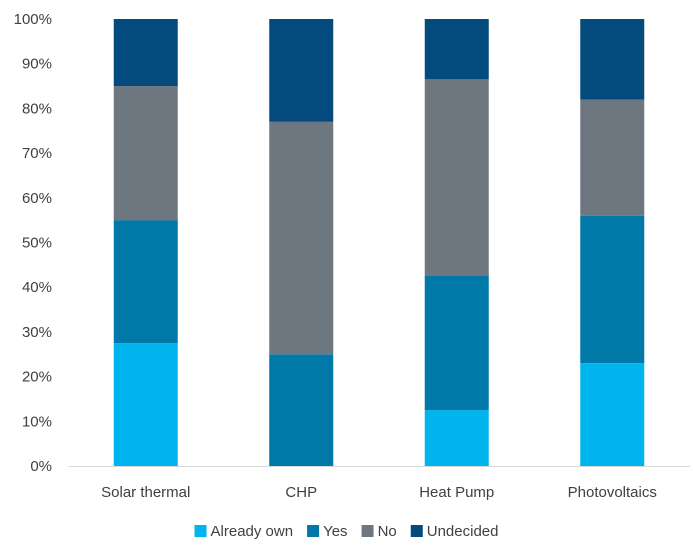 The height and width of the screenshot is (550, 693). What do you see at coordinates (463, 531) in the screenshot?
I see `legend-label: Undecided` at bounding box center [463, 531].